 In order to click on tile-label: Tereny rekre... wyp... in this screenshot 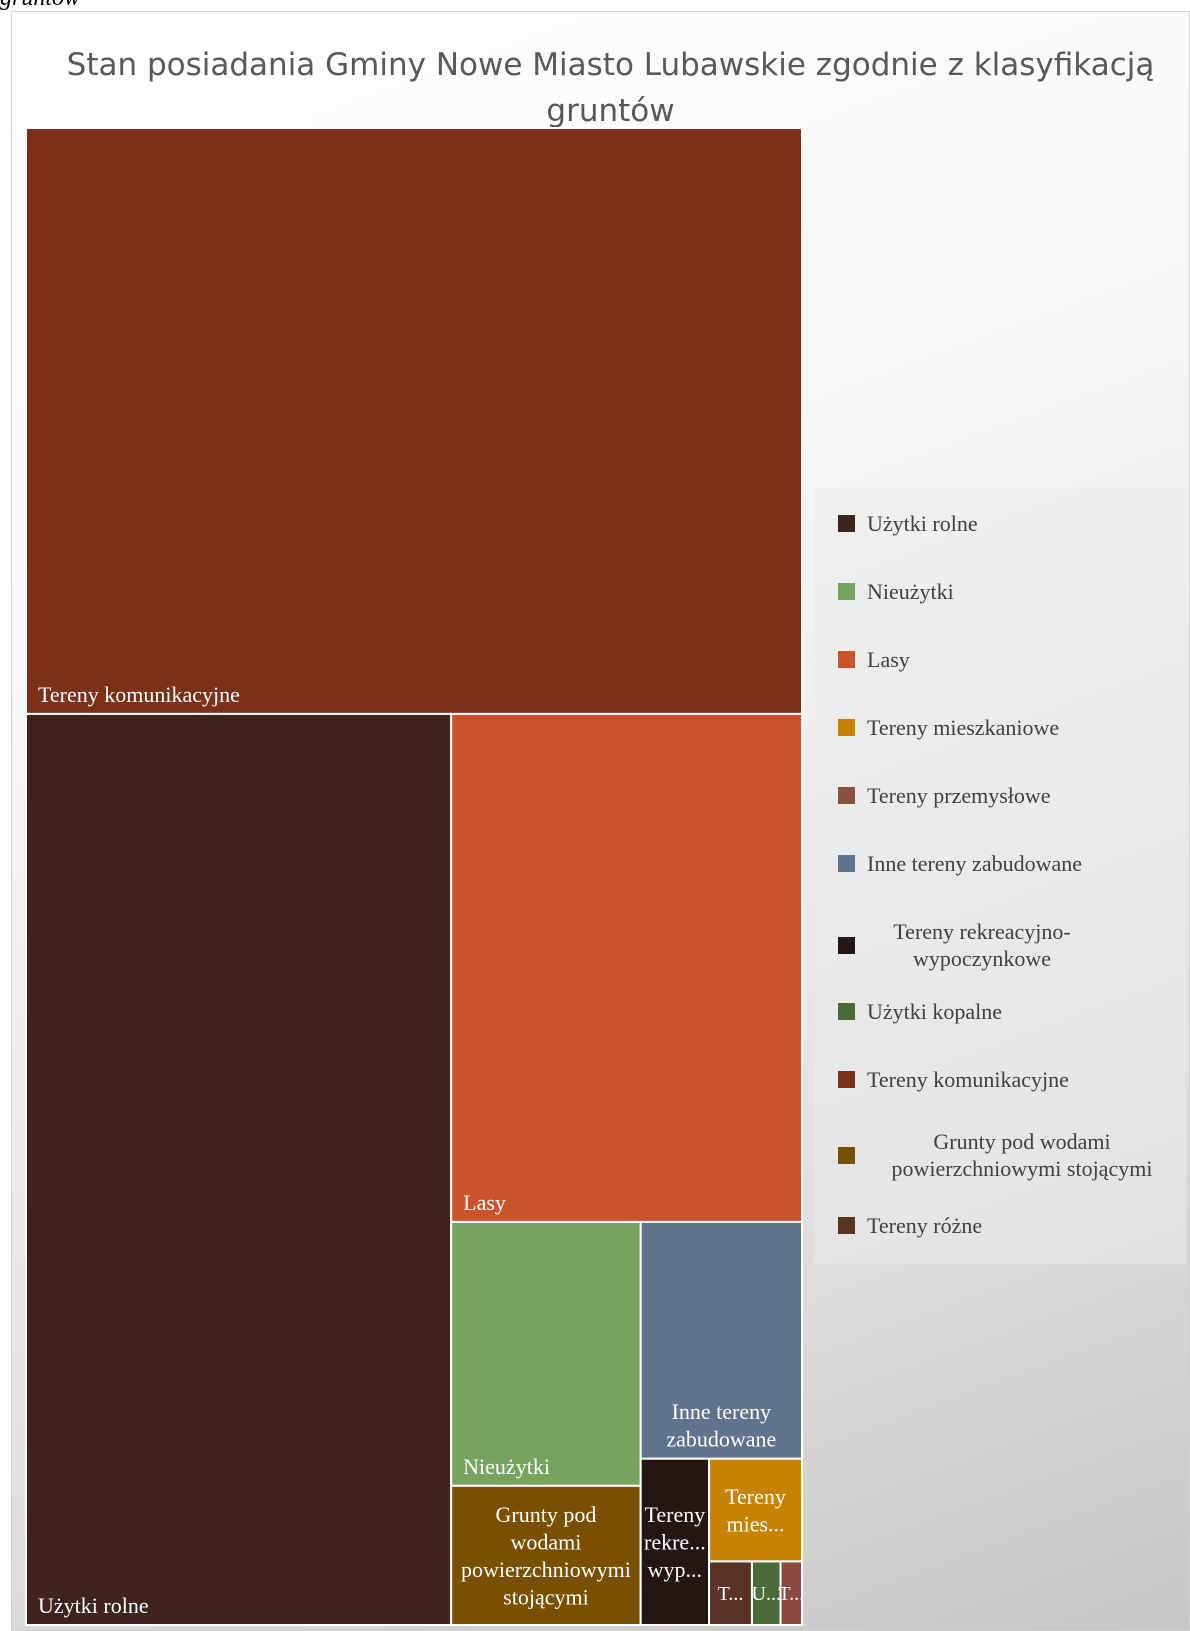, I will do `click(675, 1542)`.